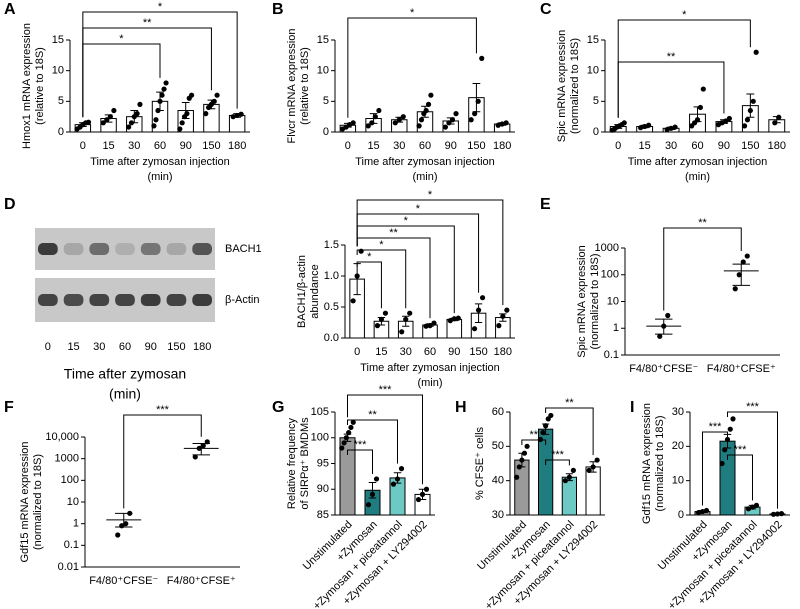 The image size is (800, 609). I want to click on y-axis-label: Spic mRNA expression, so click(562, 86).